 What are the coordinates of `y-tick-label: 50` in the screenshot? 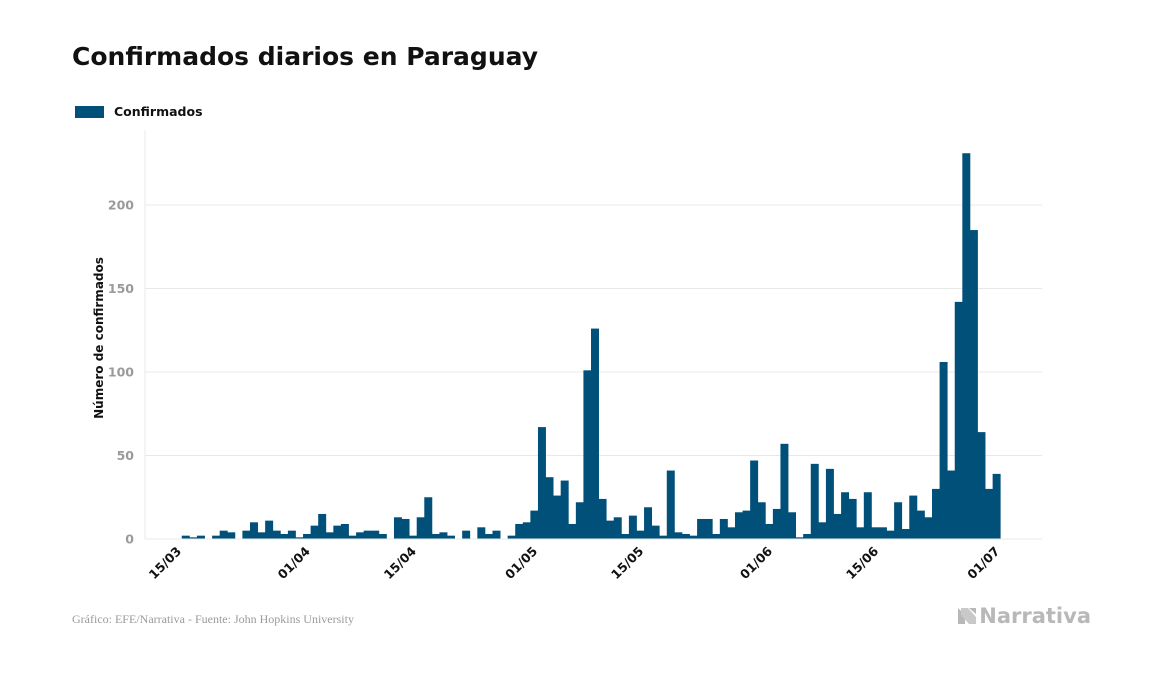 It's located at (126, 455).